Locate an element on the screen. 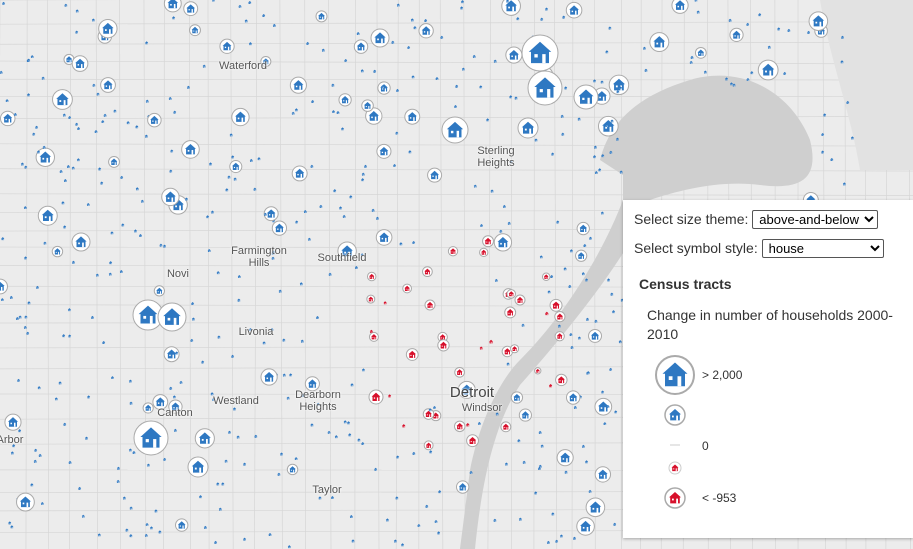  legend-house-small-red-icon is located at coordinates (675, 468).